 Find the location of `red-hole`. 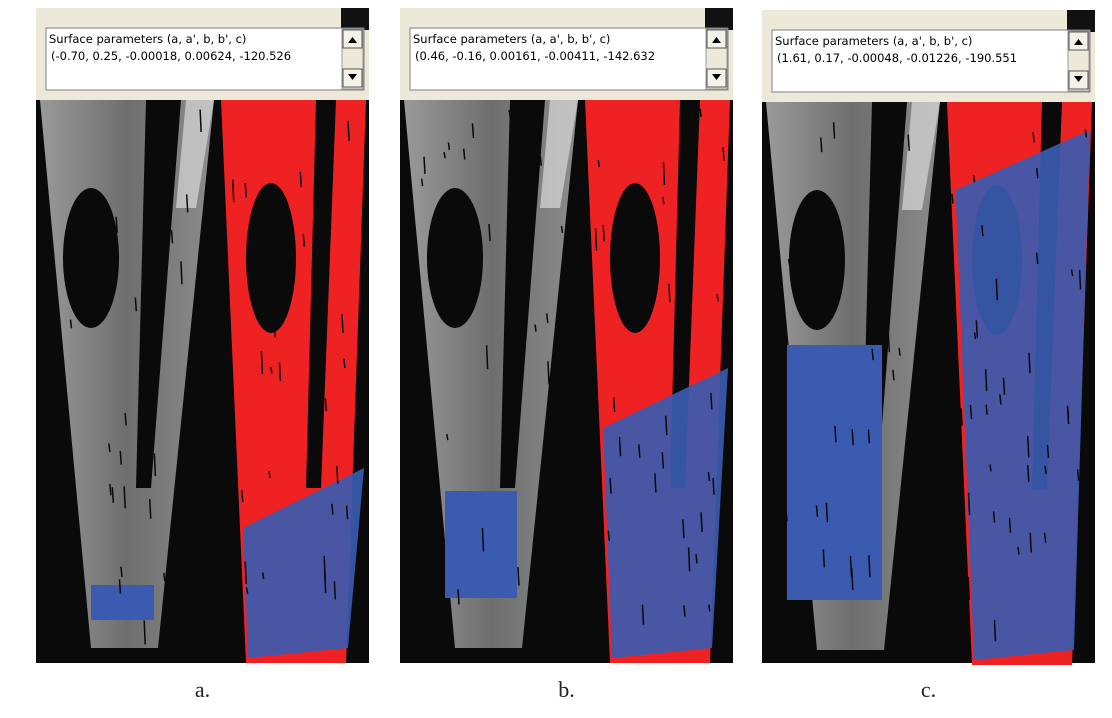

red-hole is located at coordinates (271, 258).